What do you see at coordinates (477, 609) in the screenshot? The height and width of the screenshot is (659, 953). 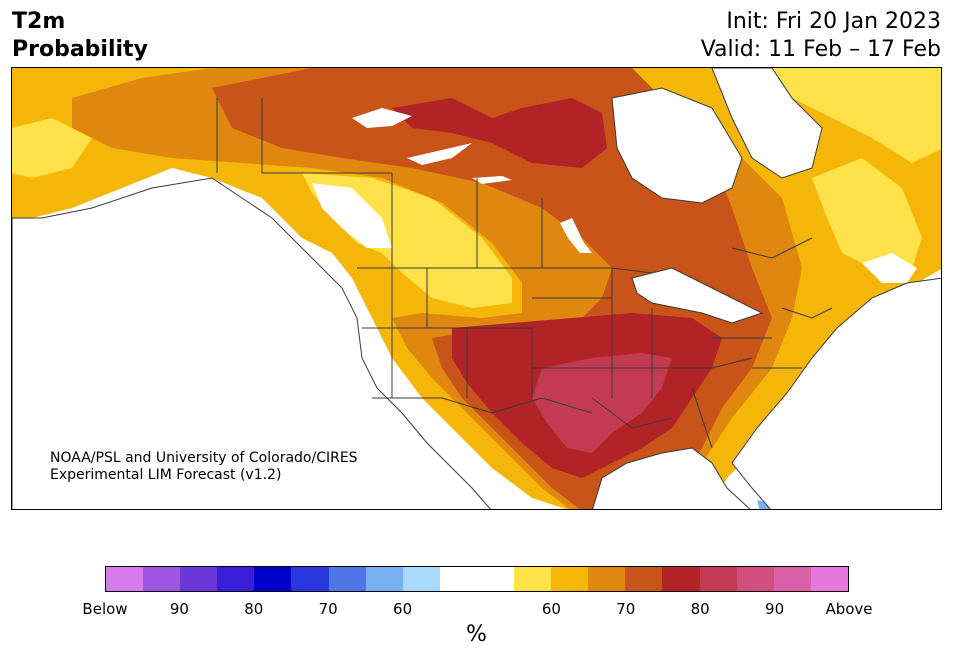 I see `colorbar-labels: Below 90 80 70 60 60 70 80 90 Above` at bounding box center [477, 609].